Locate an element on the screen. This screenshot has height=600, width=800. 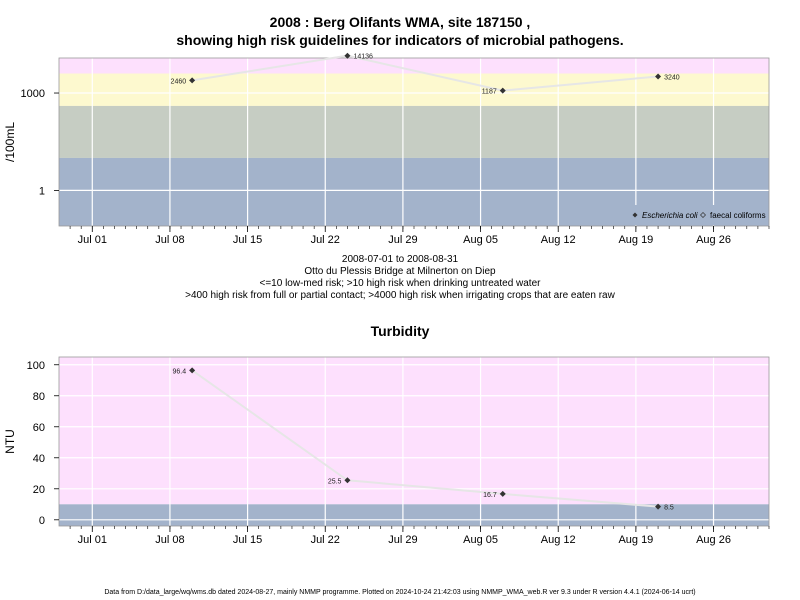
chart1-date-range: 2008-07-01 to 2008-08-31 is located at coordinates (400, 259).